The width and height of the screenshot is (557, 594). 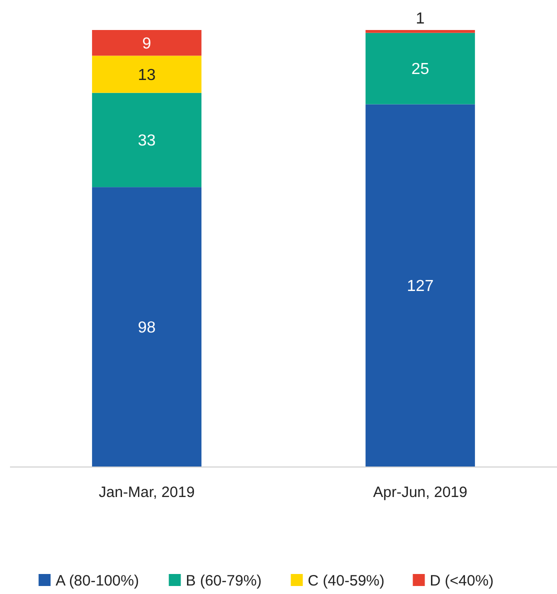 I want to click on data-label: 13, so click(x=147, y=75).